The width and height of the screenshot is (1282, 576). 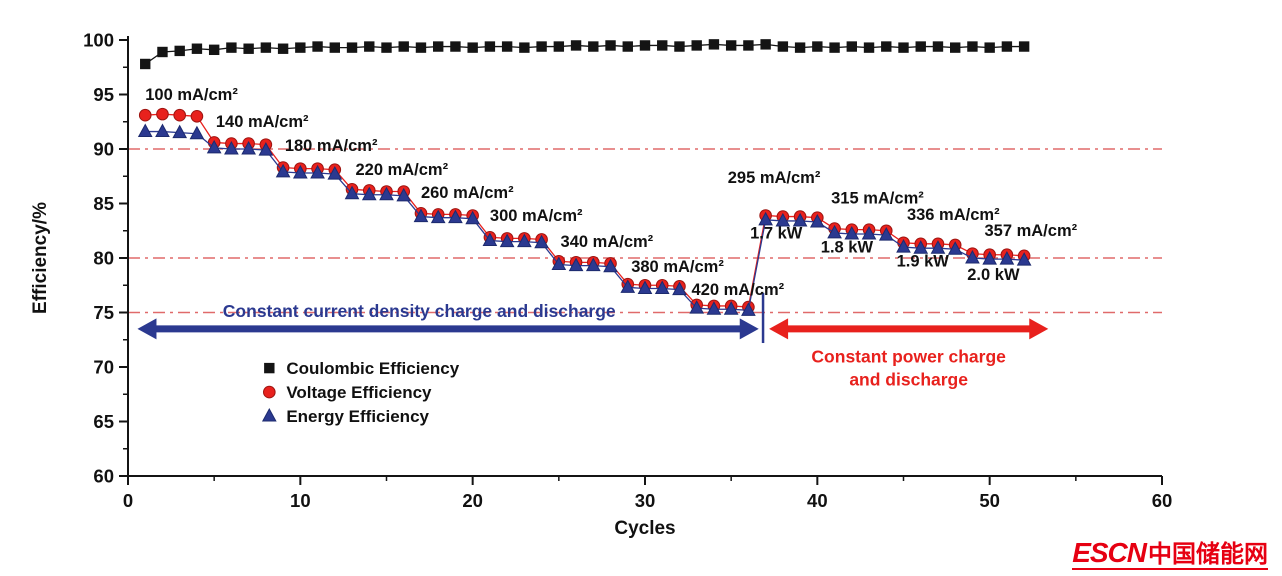 I want to click on region-constant-power: Constant power charge and discharge, so click(x=909, y=354).